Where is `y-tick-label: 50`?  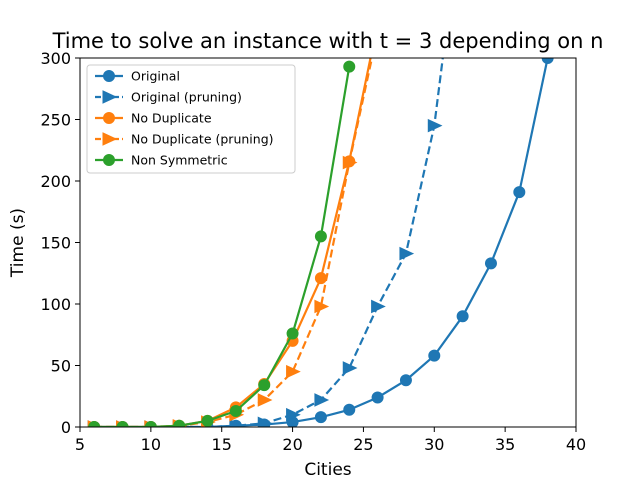 y-tick-label: 50 is located at coordinates (61, 366).